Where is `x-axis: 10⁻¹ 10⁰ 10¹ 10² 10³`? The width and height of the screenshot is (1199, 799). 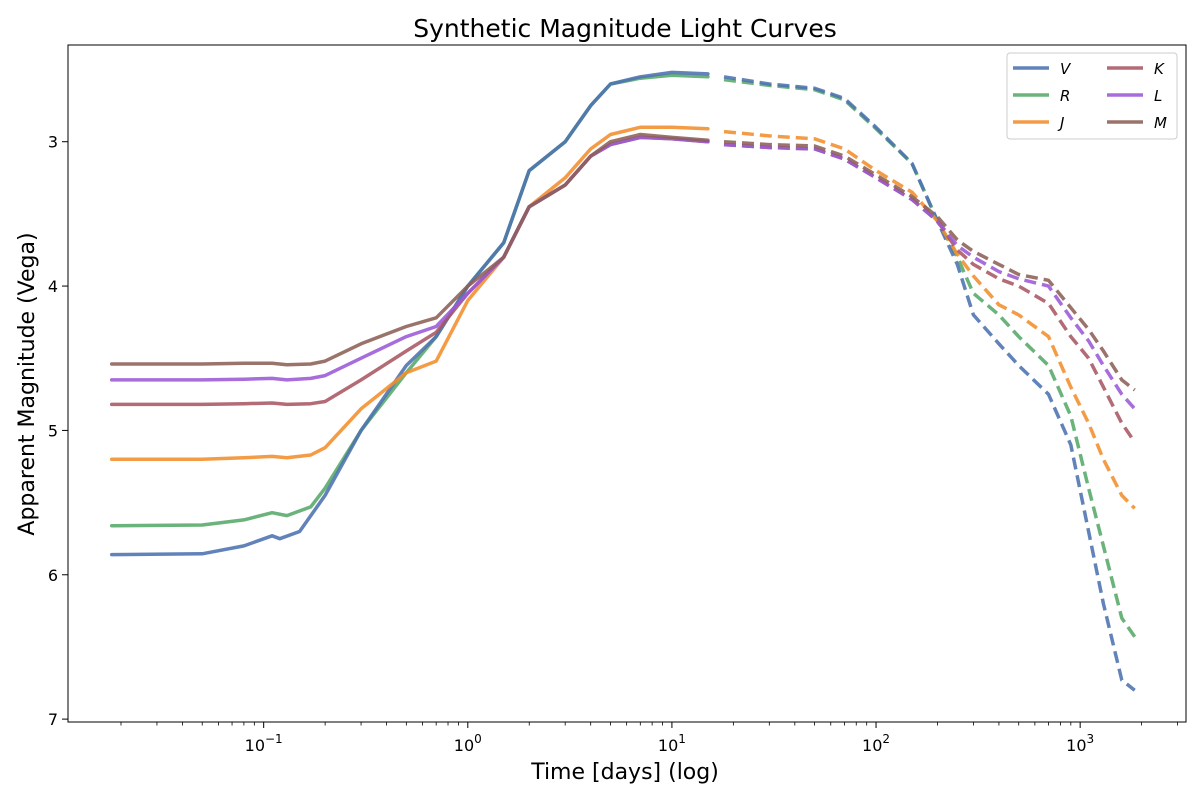 x-axis: 10⁻¹ 10⁰ 10¹ 10² 10³ is located at coordinates (649, 738).